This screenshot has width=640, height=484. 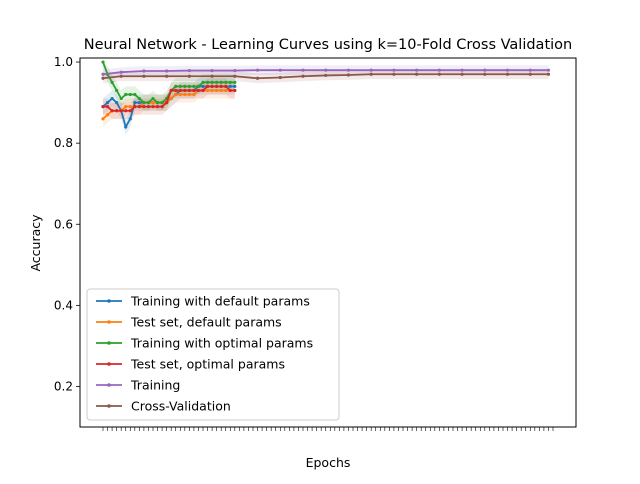 I want to click on x-axis-label: Epochs, so click(x=328, y=462).